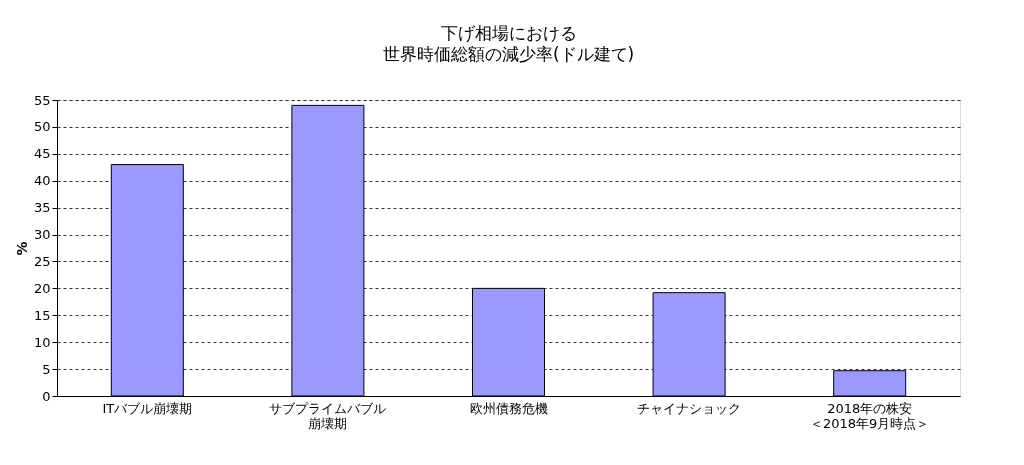 Image resolution: width=1024 pixels, height=465 pixels. I want to click on y-tick-label: 15, so click(42, 315).